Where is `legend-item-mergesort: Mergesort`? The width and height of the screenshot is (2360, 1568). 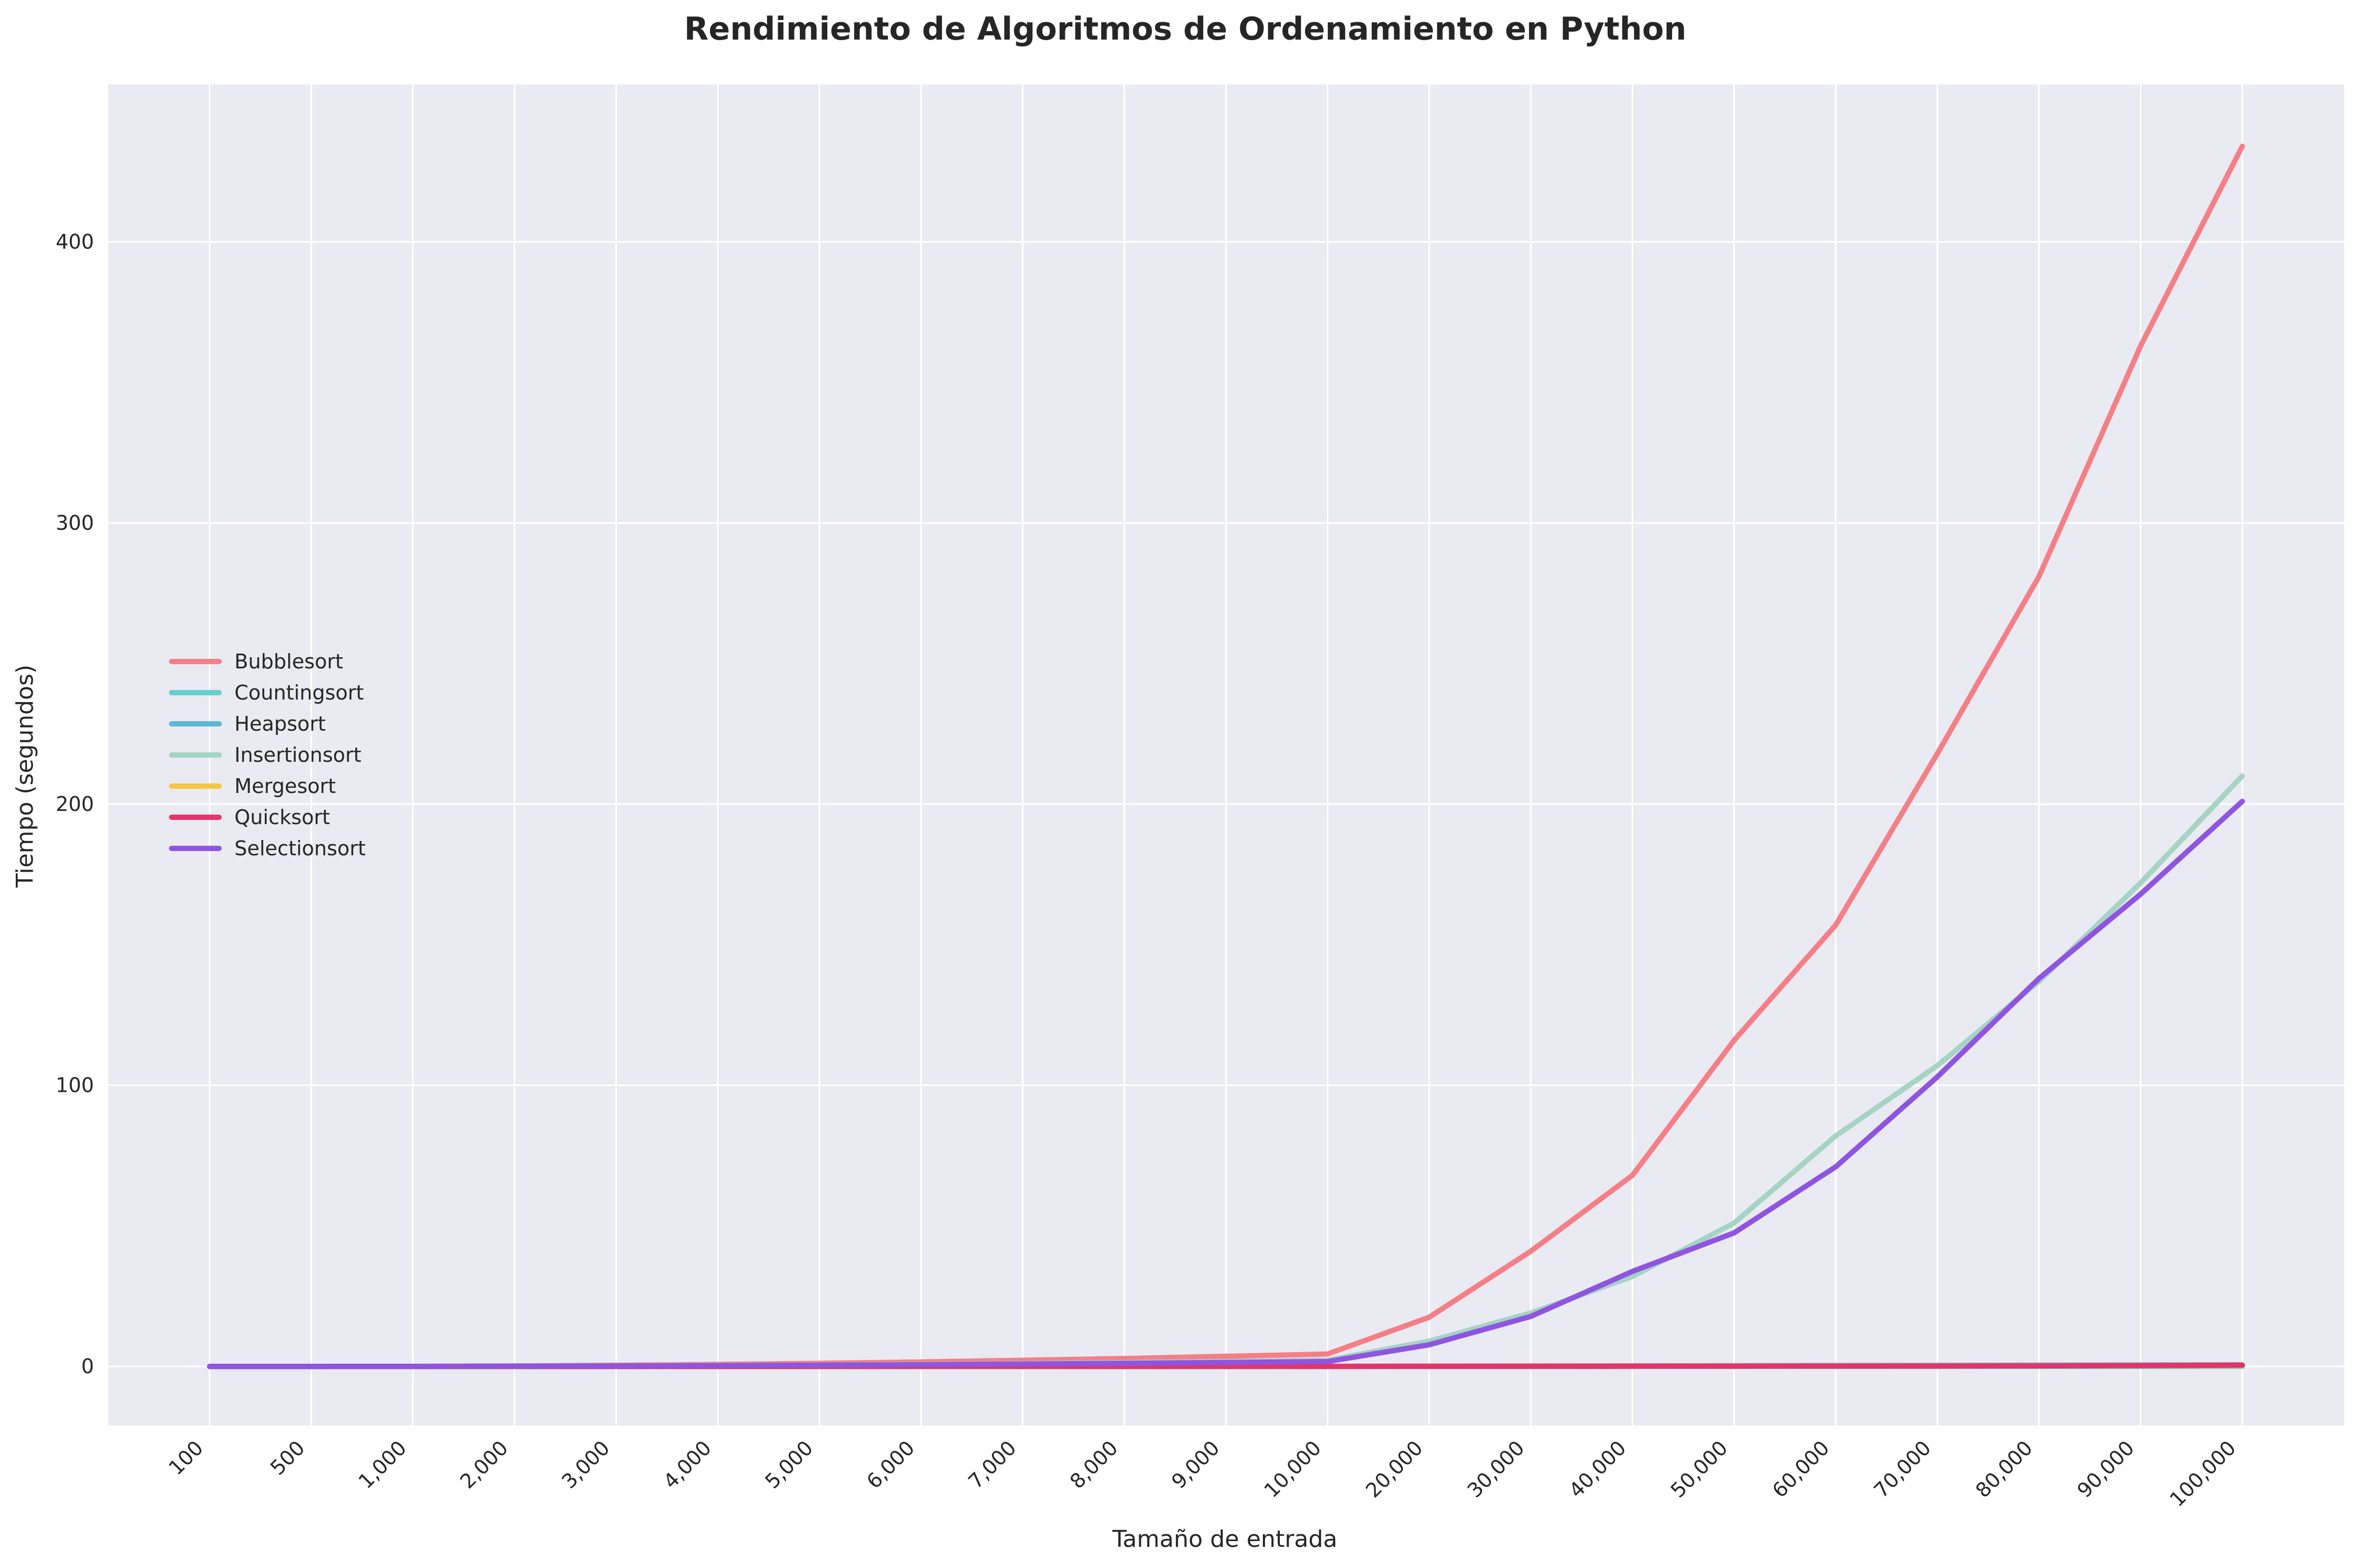
legend-item-mergesort: Mergesort is located at coordinates (252, 786).